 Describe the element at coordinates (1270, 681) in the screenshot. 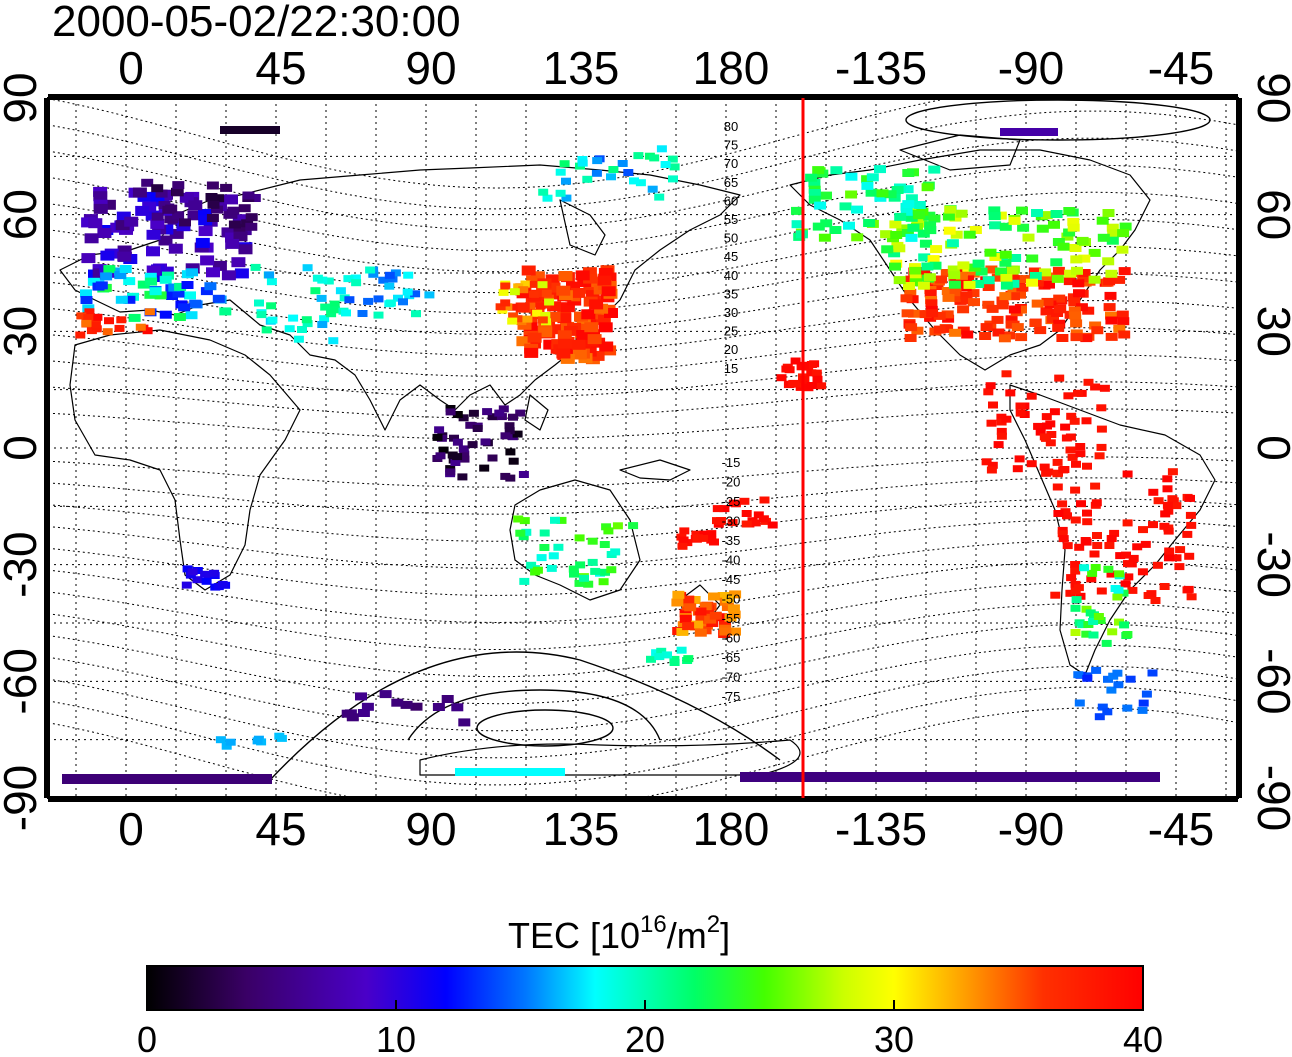

I see `right-latitude-tick: -60` at that location.